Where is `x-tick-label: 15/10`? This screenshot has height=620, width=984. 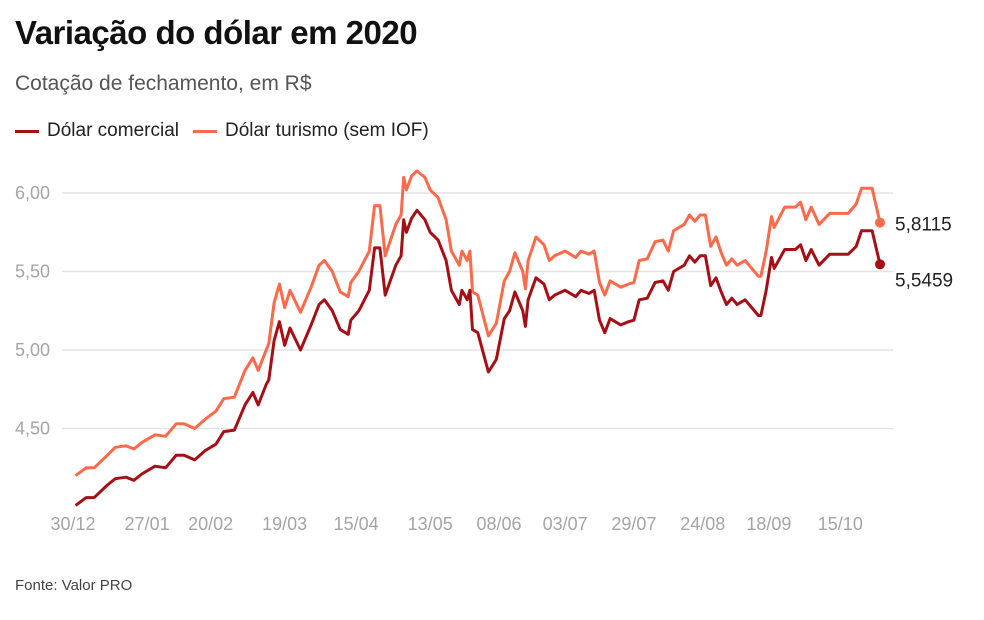
x-tick-label: 15/10 is located at coordinates (840, 524).